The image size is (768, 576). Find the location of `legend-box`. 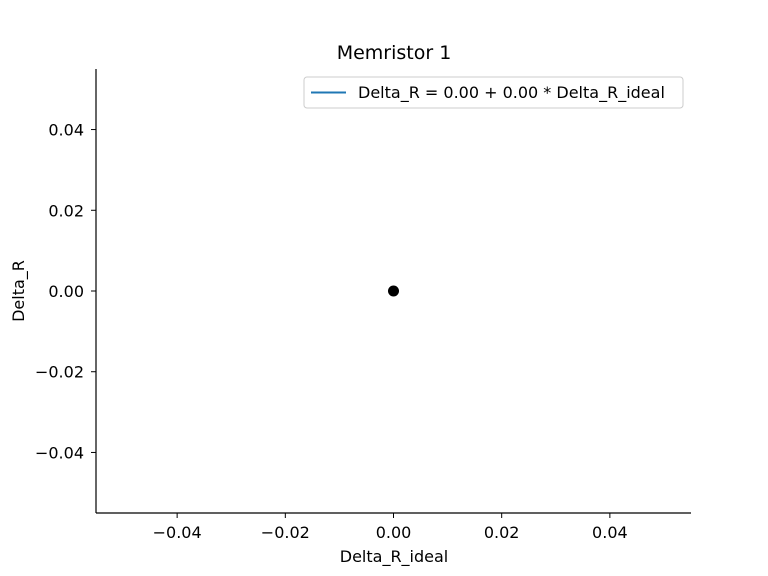

legend-box is located at coordinates (493, 92).